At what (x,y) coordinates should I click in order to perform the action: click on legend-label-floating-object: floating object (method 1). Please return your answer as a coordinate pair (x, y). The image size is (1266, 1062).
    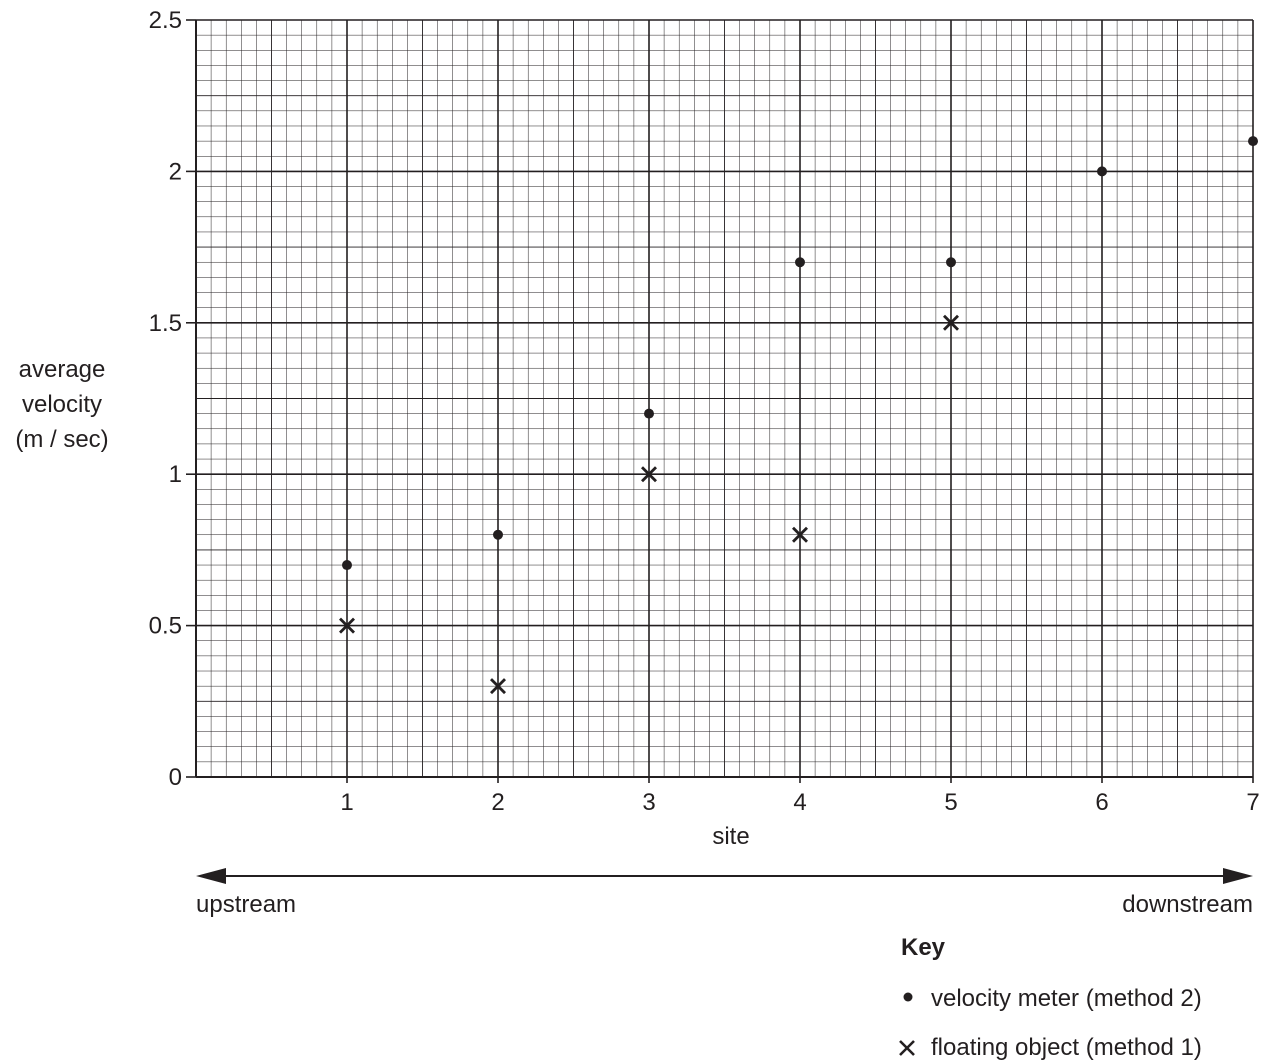
    Looking at the image, I should click on (1066, 1047).